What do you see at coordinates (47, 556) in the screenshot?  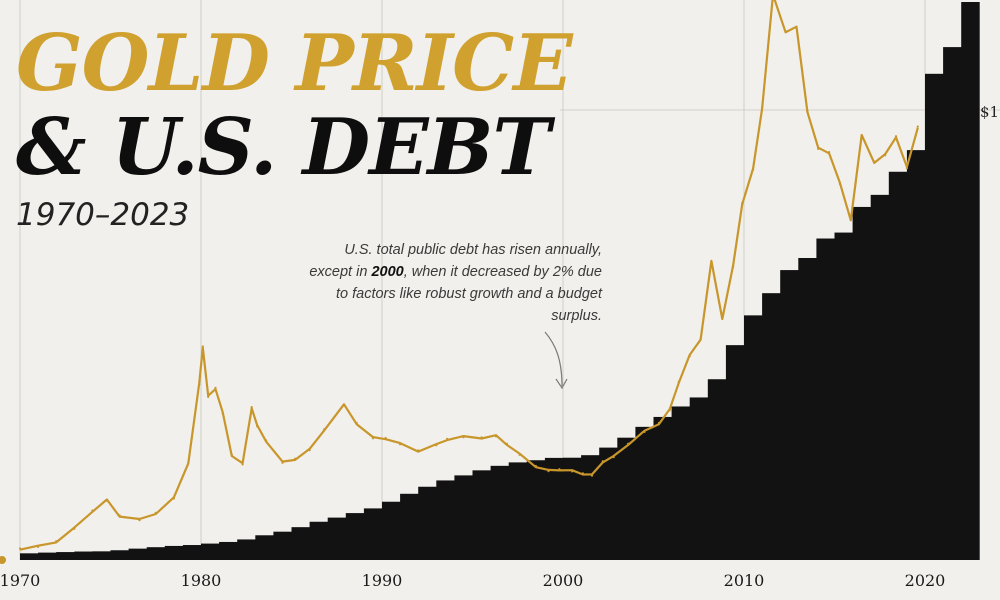 I see `debt-bar-1971` at bounding box center [47, 556].